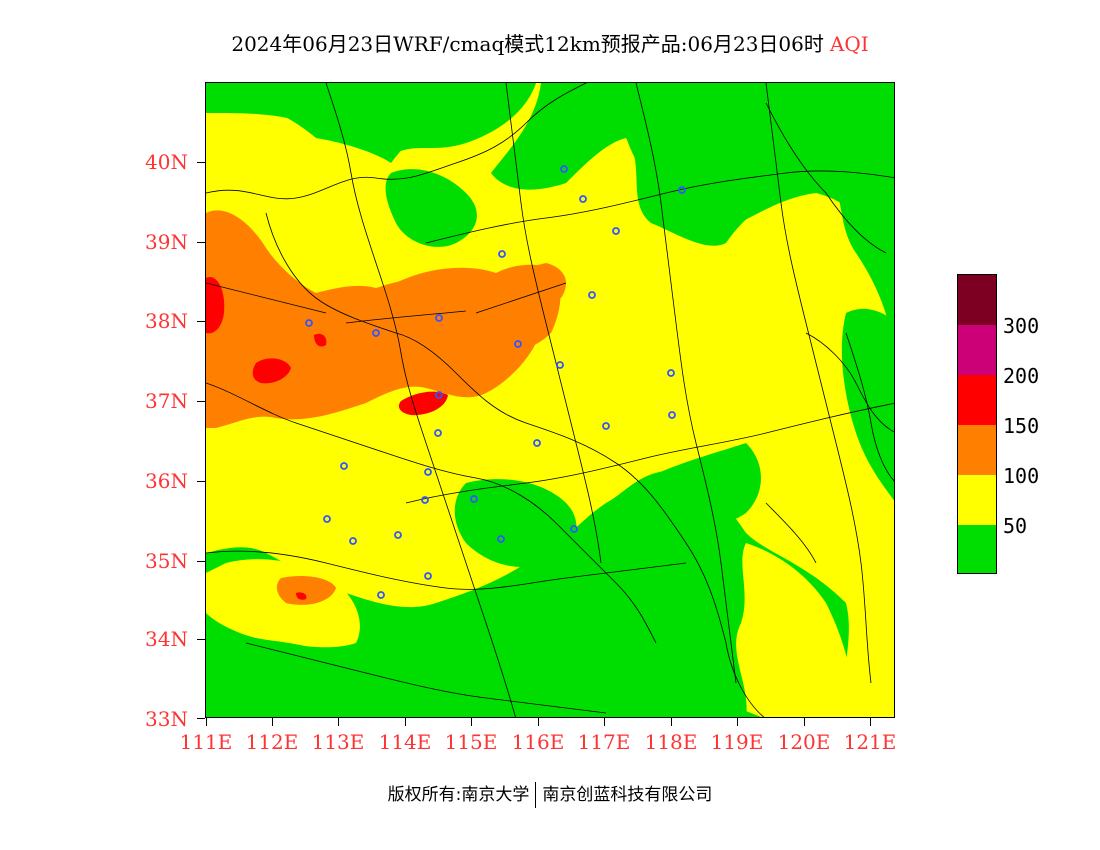 The height and width of the screenshot is (850, 1100). I want to click on lat-label-38n: 38N, so click(166, 321).